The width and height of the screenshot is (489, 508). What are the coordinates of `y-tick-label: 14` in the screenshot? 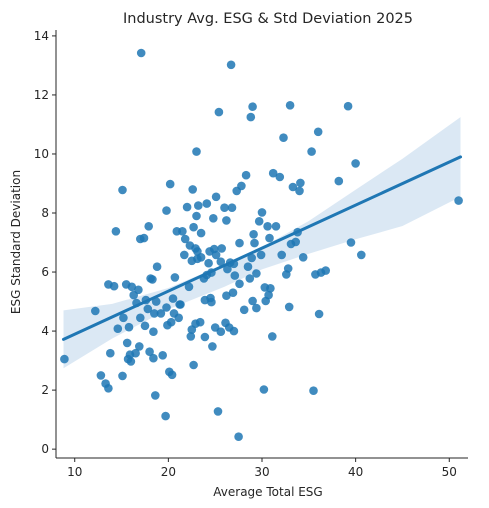 It's located at (41, 36).